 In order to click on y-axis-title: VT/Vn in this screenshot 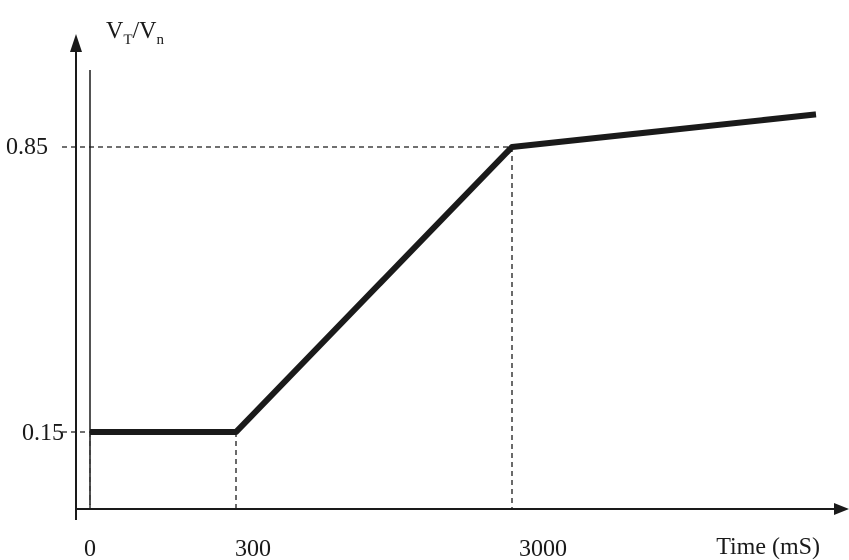, I will do `click(135, 33)`.